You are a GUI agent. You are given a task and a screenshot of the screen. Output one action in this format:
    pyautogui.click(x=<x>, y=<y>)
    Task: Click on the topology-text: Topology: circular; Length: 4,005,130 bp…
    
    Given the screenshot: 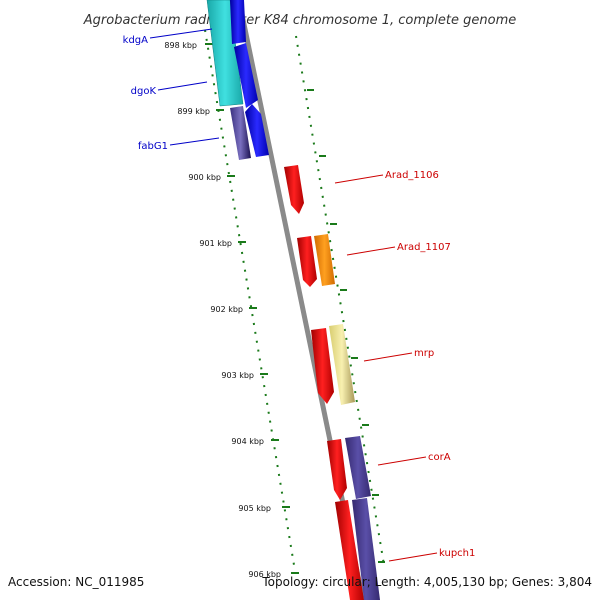 What is the action you would take?
    pyautogui.click(x=426, y=582)
    